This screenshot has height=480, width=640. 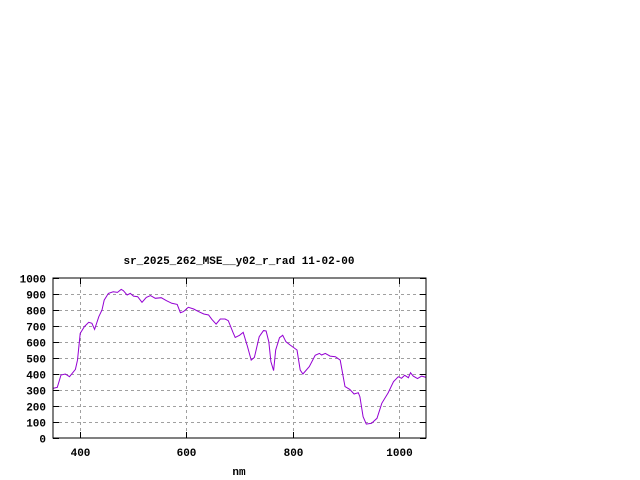 I want to click on y-tick-label: 200, so click(x=36, y=409).